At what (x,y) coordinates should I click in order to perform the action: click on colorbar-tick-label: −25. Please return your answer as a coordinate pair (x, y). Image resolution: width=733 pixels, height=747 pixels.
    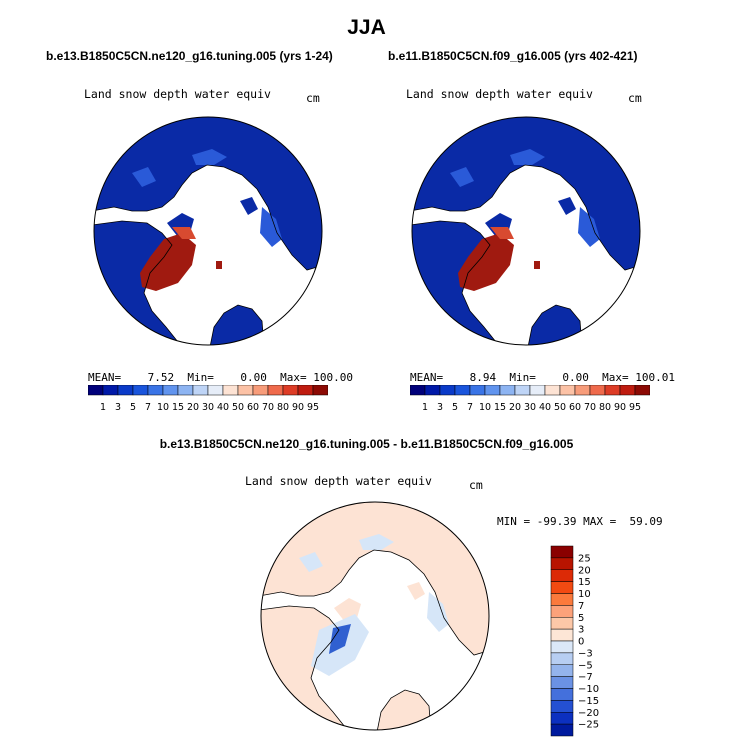
    Looking at the image, I should click on (588, 725).